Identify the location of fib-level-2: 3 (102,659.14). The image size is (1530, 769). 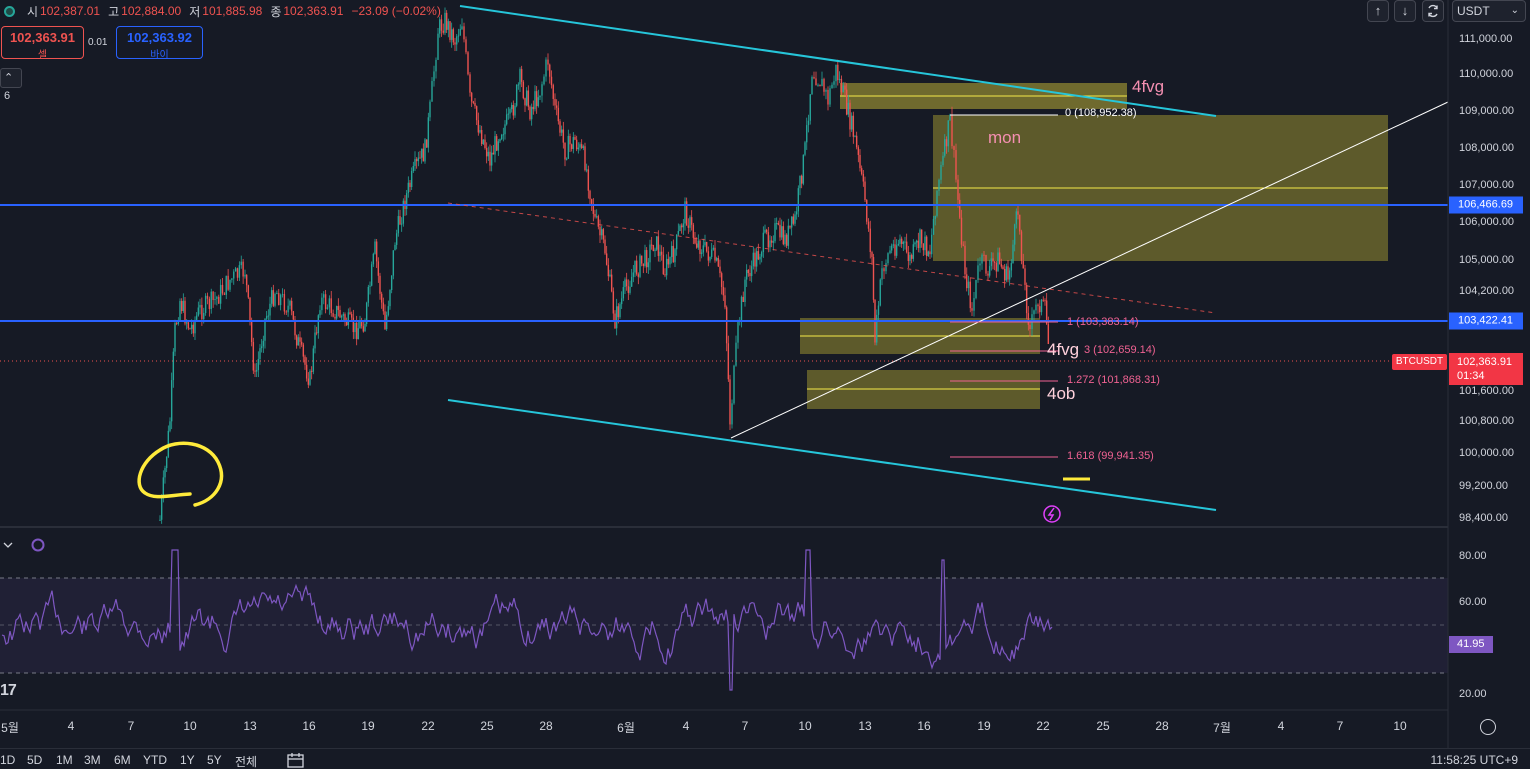
(1120, 350).